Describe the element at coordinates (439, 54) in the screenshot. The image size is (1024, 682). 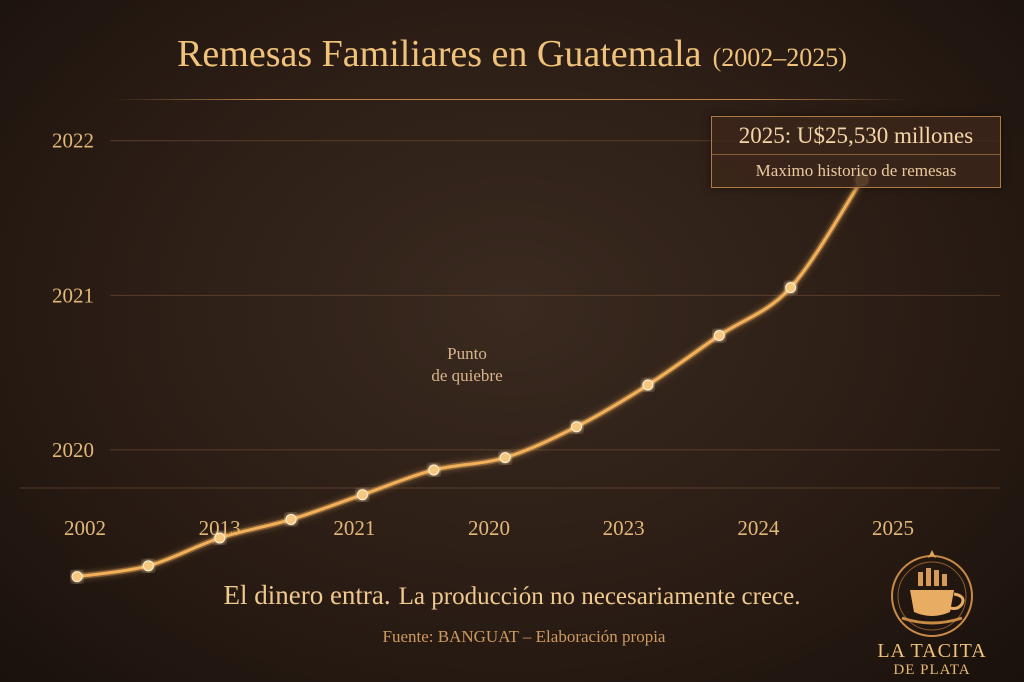
I see `chart-title-main: Remesas Familiares en Guatemala` at that location.